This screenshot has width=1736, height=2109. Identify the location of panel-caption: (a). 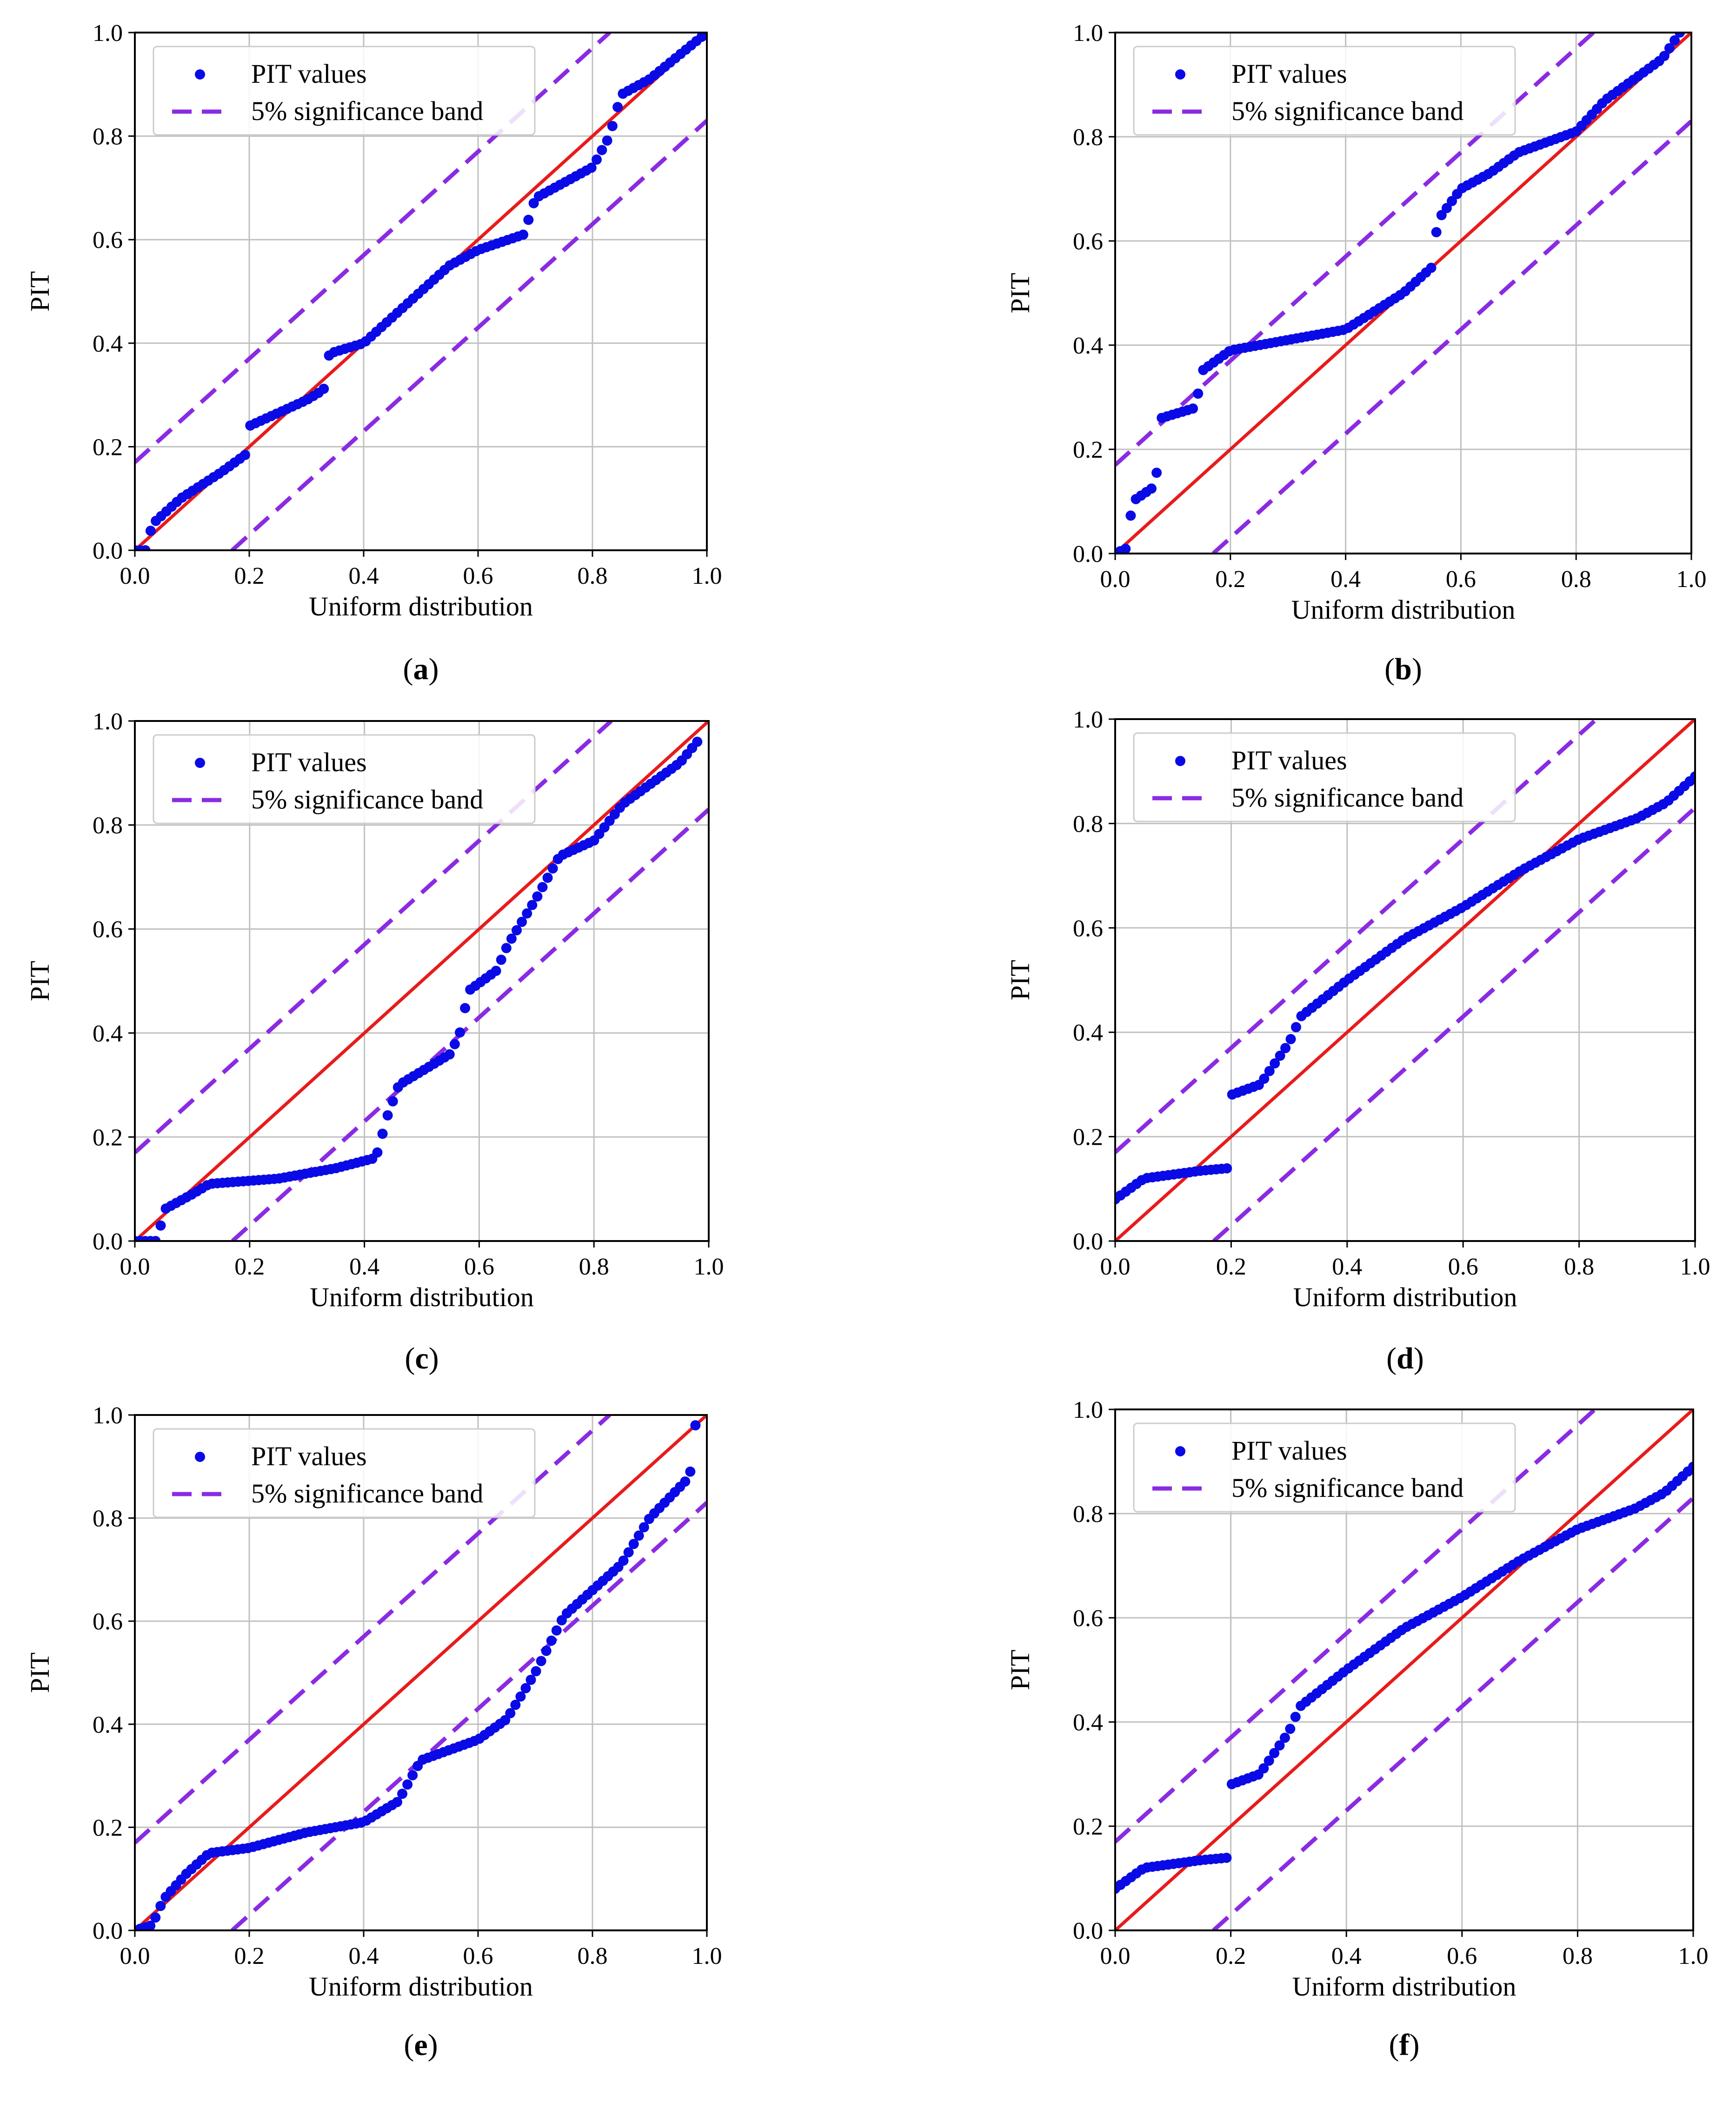
(421, 669).